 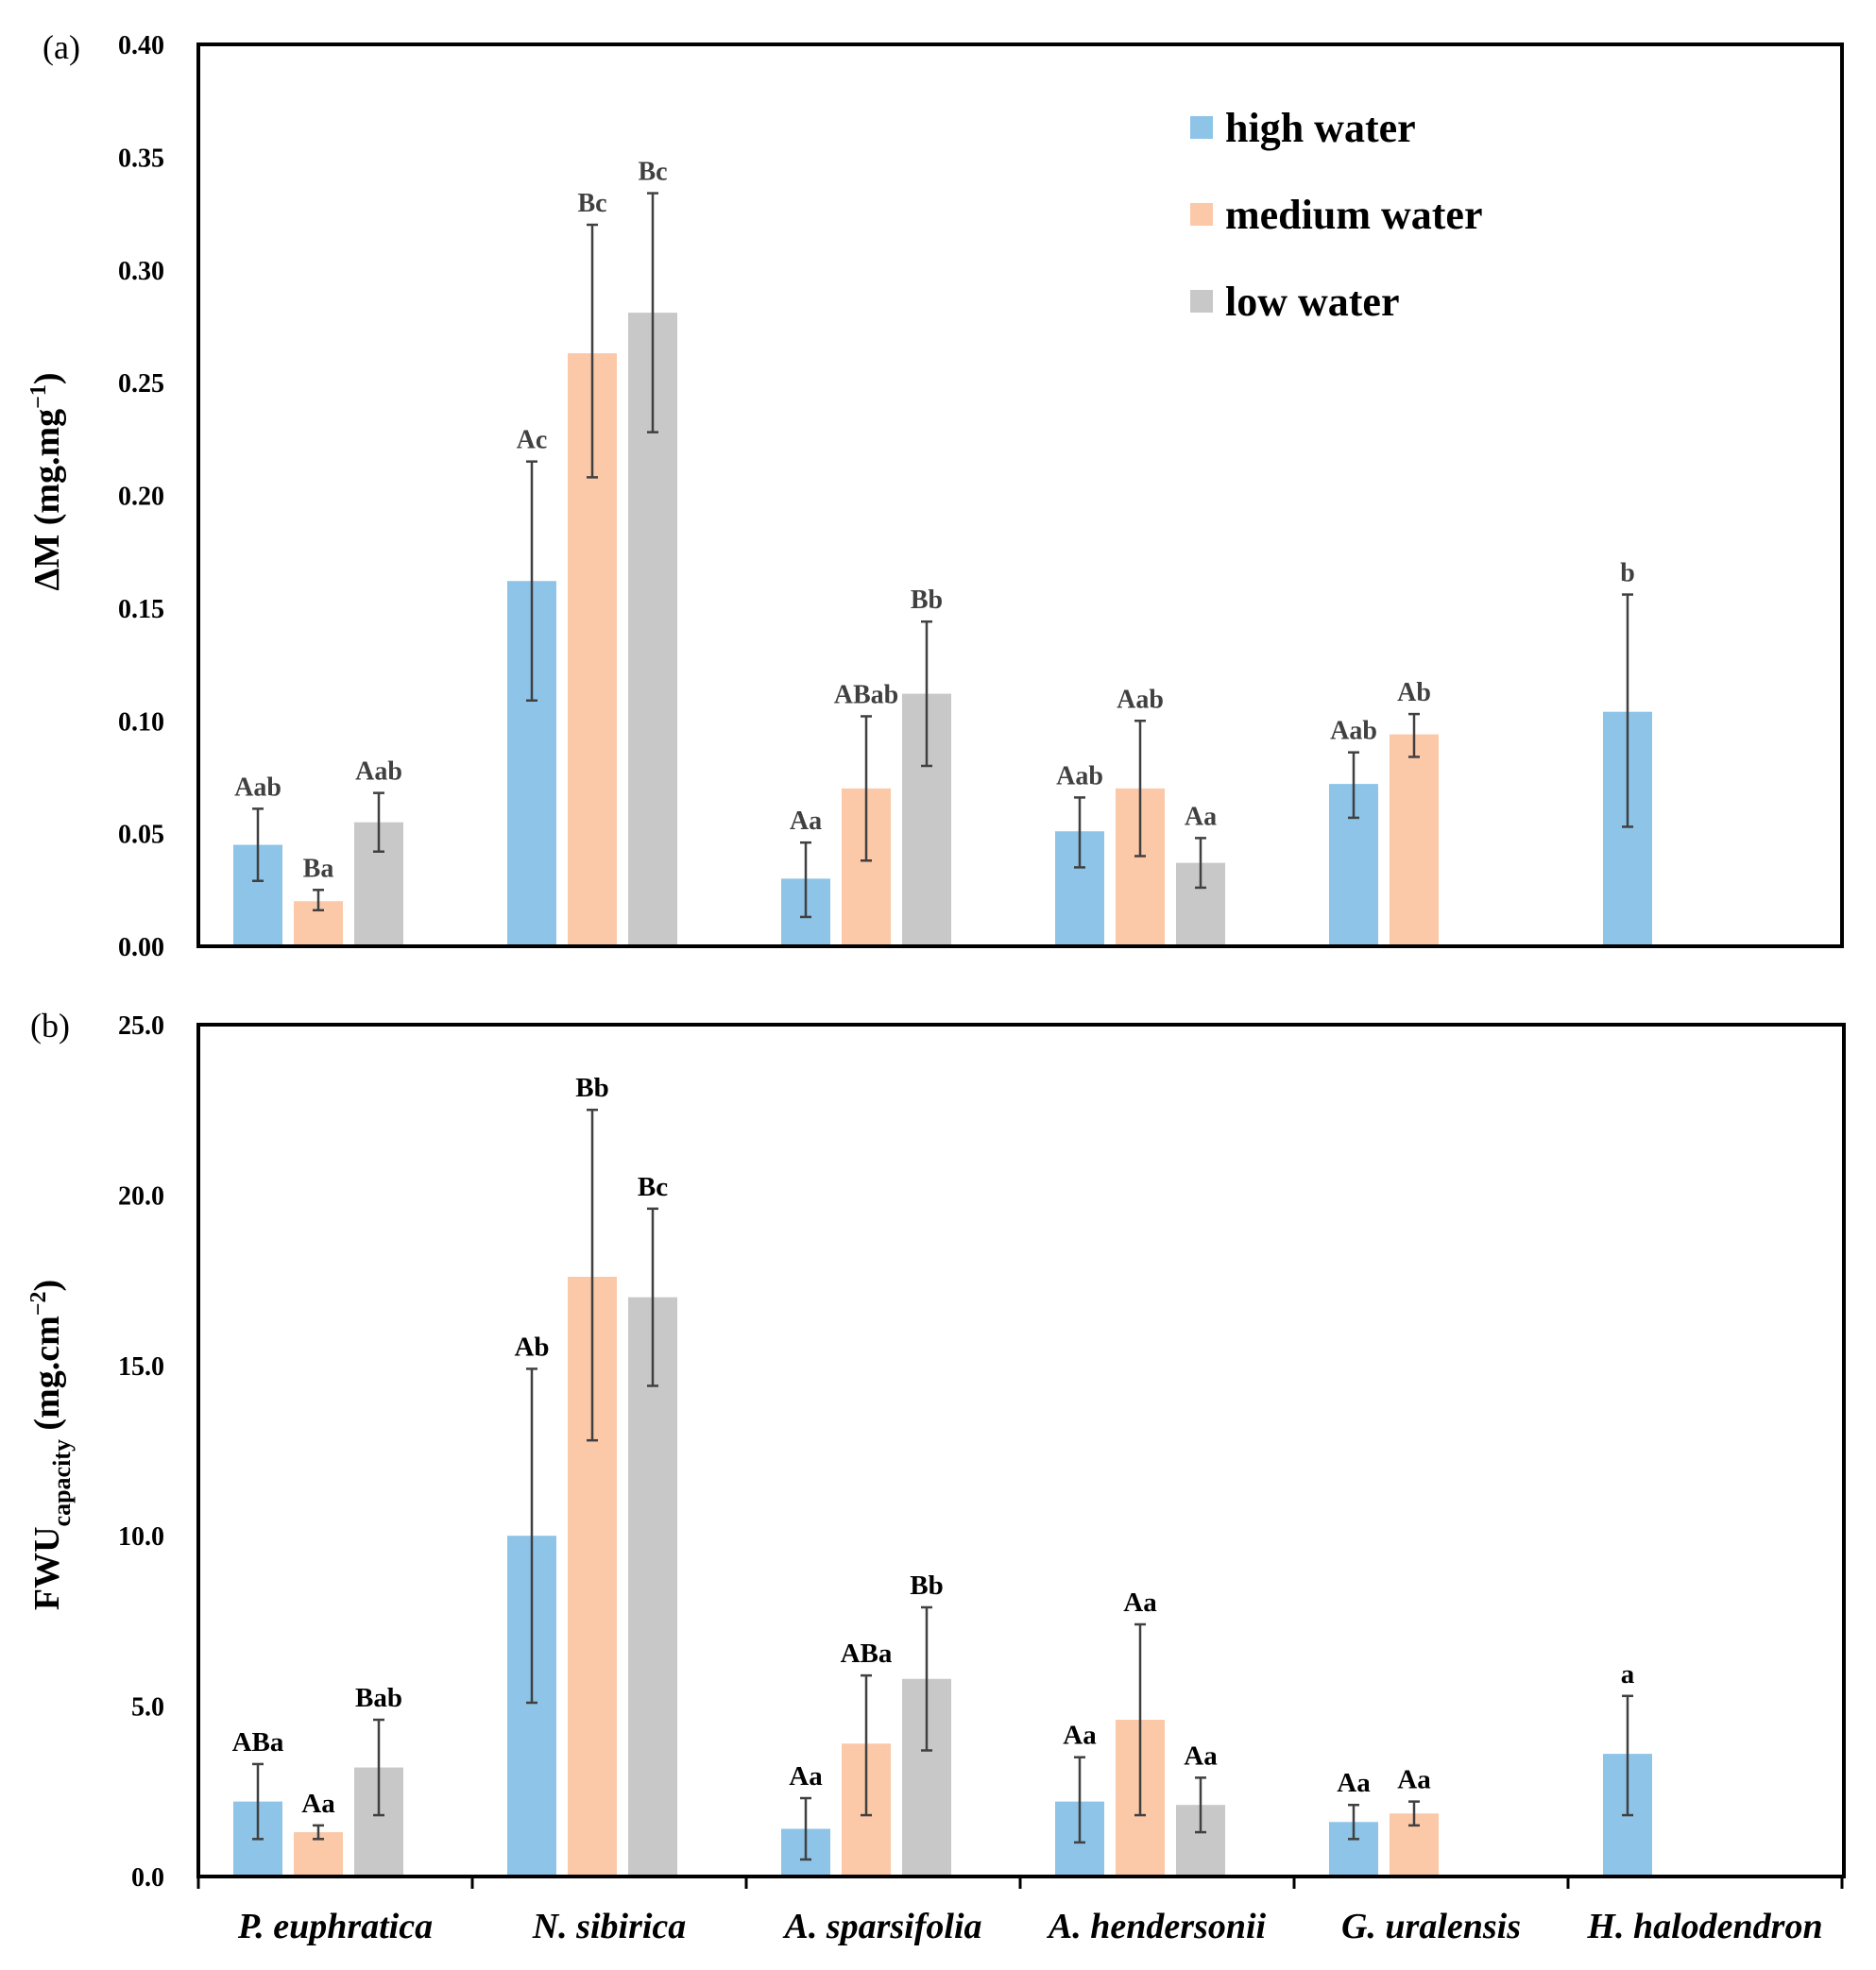 I want to click on significance-label: Ab, so click(x=531, y=1347).